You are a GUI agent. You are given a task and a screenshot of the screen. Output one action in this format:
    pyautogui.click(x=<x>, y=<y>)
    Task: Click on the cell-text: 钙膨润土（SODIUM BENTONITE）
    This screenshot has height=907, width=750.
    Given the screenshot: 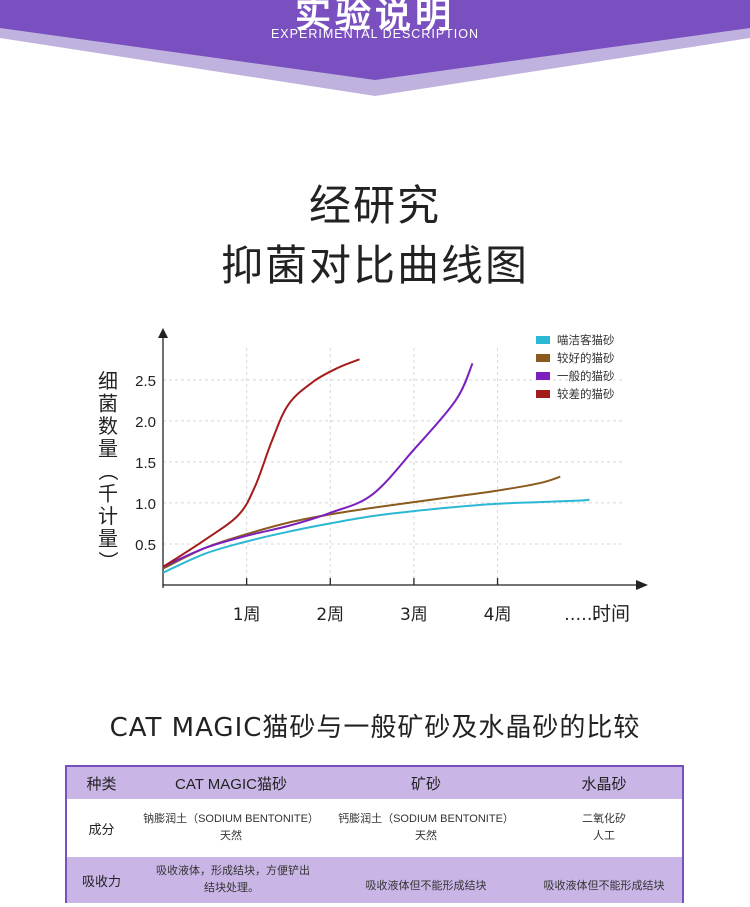 What is the action you would take?
    pyautogui.click(x=426, y=819)
    